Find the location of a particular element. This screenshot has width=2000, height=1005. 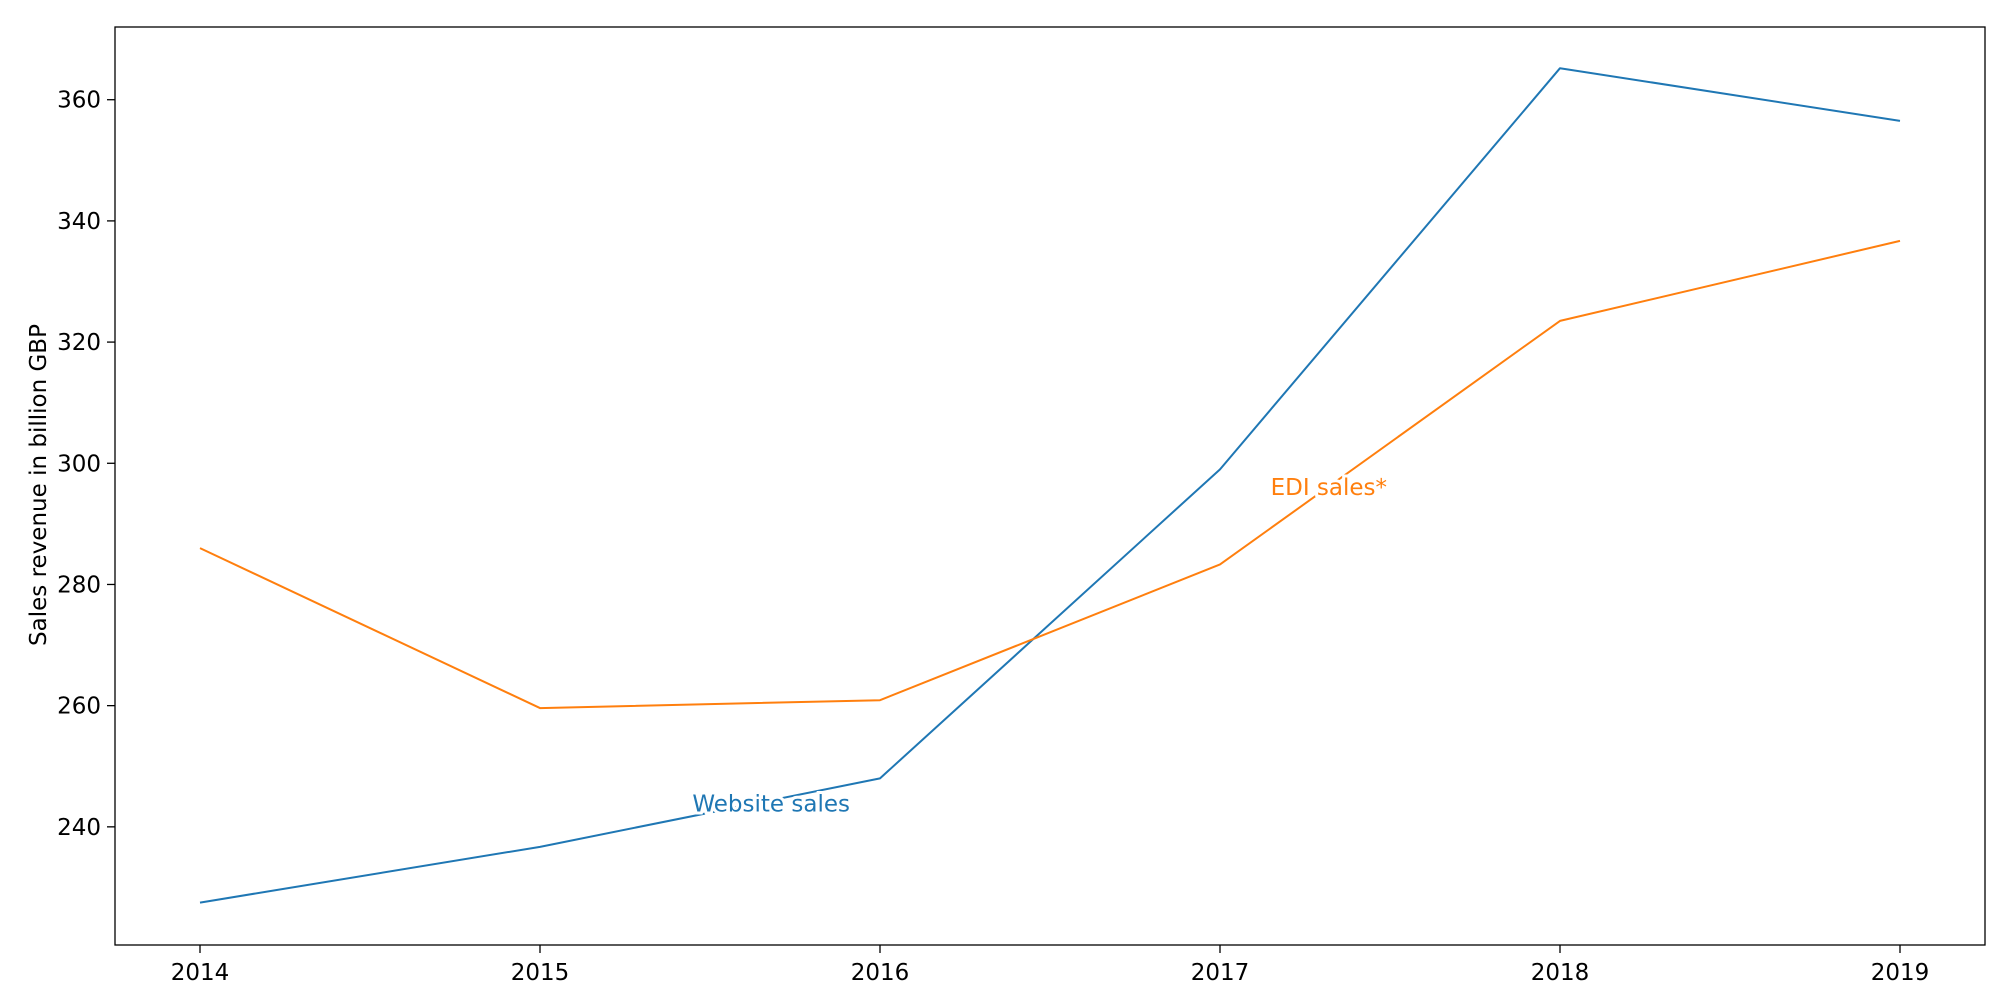

y-axis: 240 260 280 300 320 340 360 is located at coordinates (86, 464).